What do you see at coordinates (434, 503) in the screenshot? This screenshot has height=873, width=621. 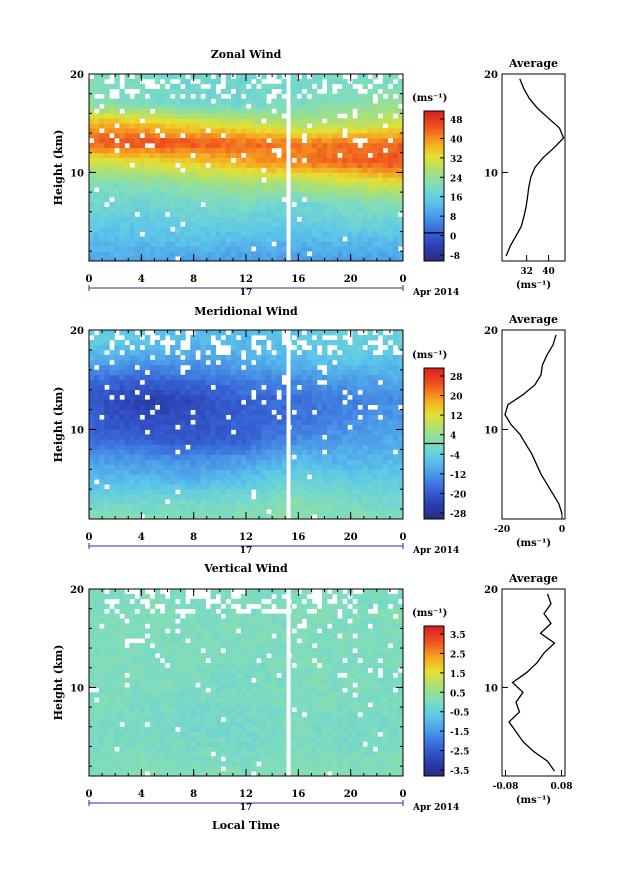 I see `colorbar-step` at bounding box center [434, 503].